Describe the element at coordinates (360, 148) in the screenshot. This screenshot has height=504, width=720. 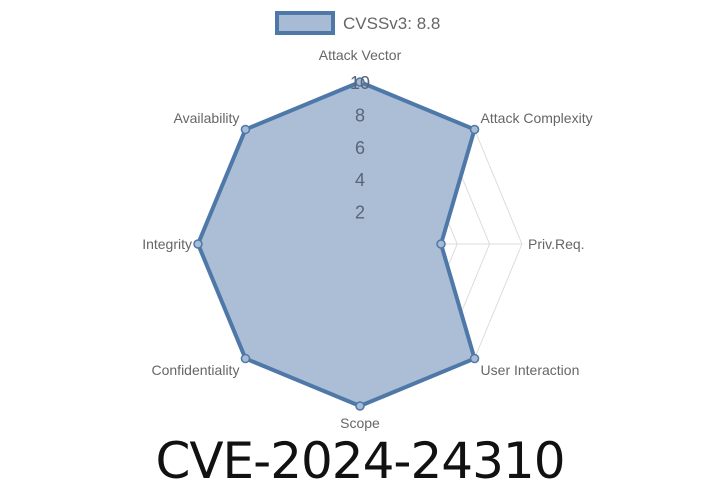
I see `tick-label: 6` at that location.